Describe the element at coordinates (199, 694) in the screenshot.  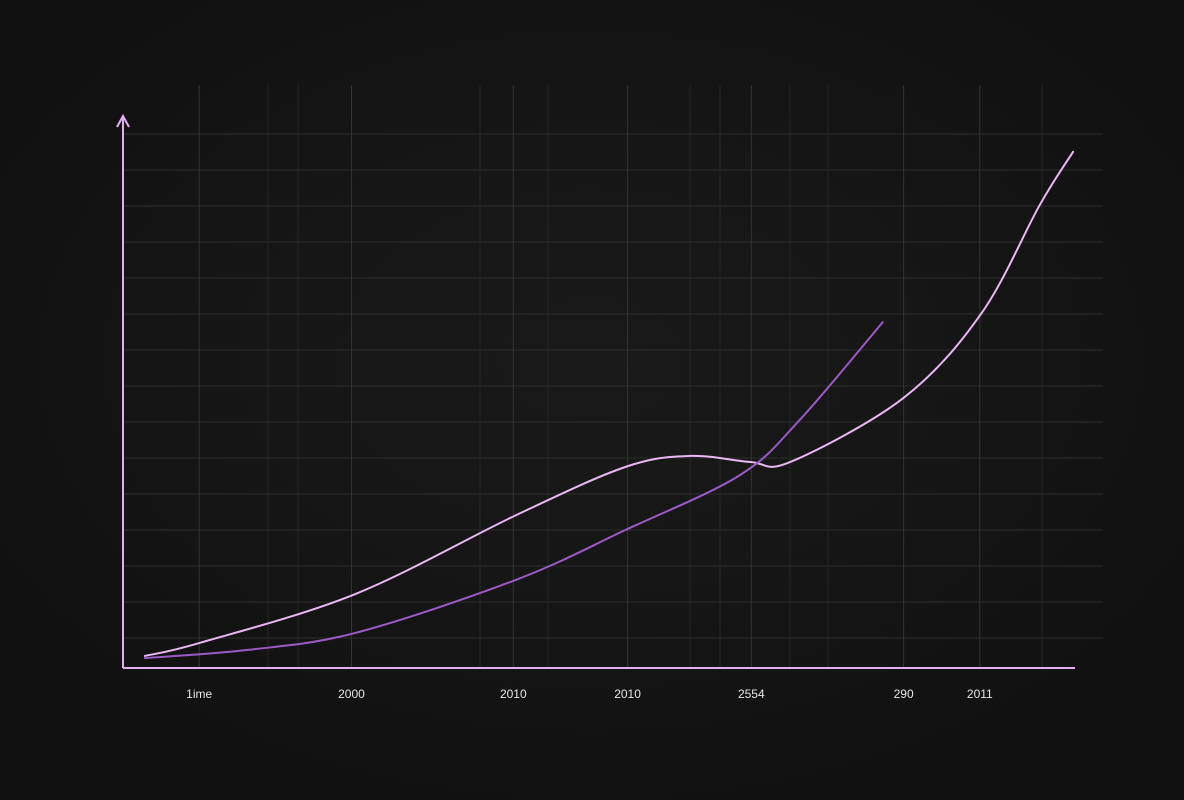
I see `x-tick-label: 1ime` at that location.